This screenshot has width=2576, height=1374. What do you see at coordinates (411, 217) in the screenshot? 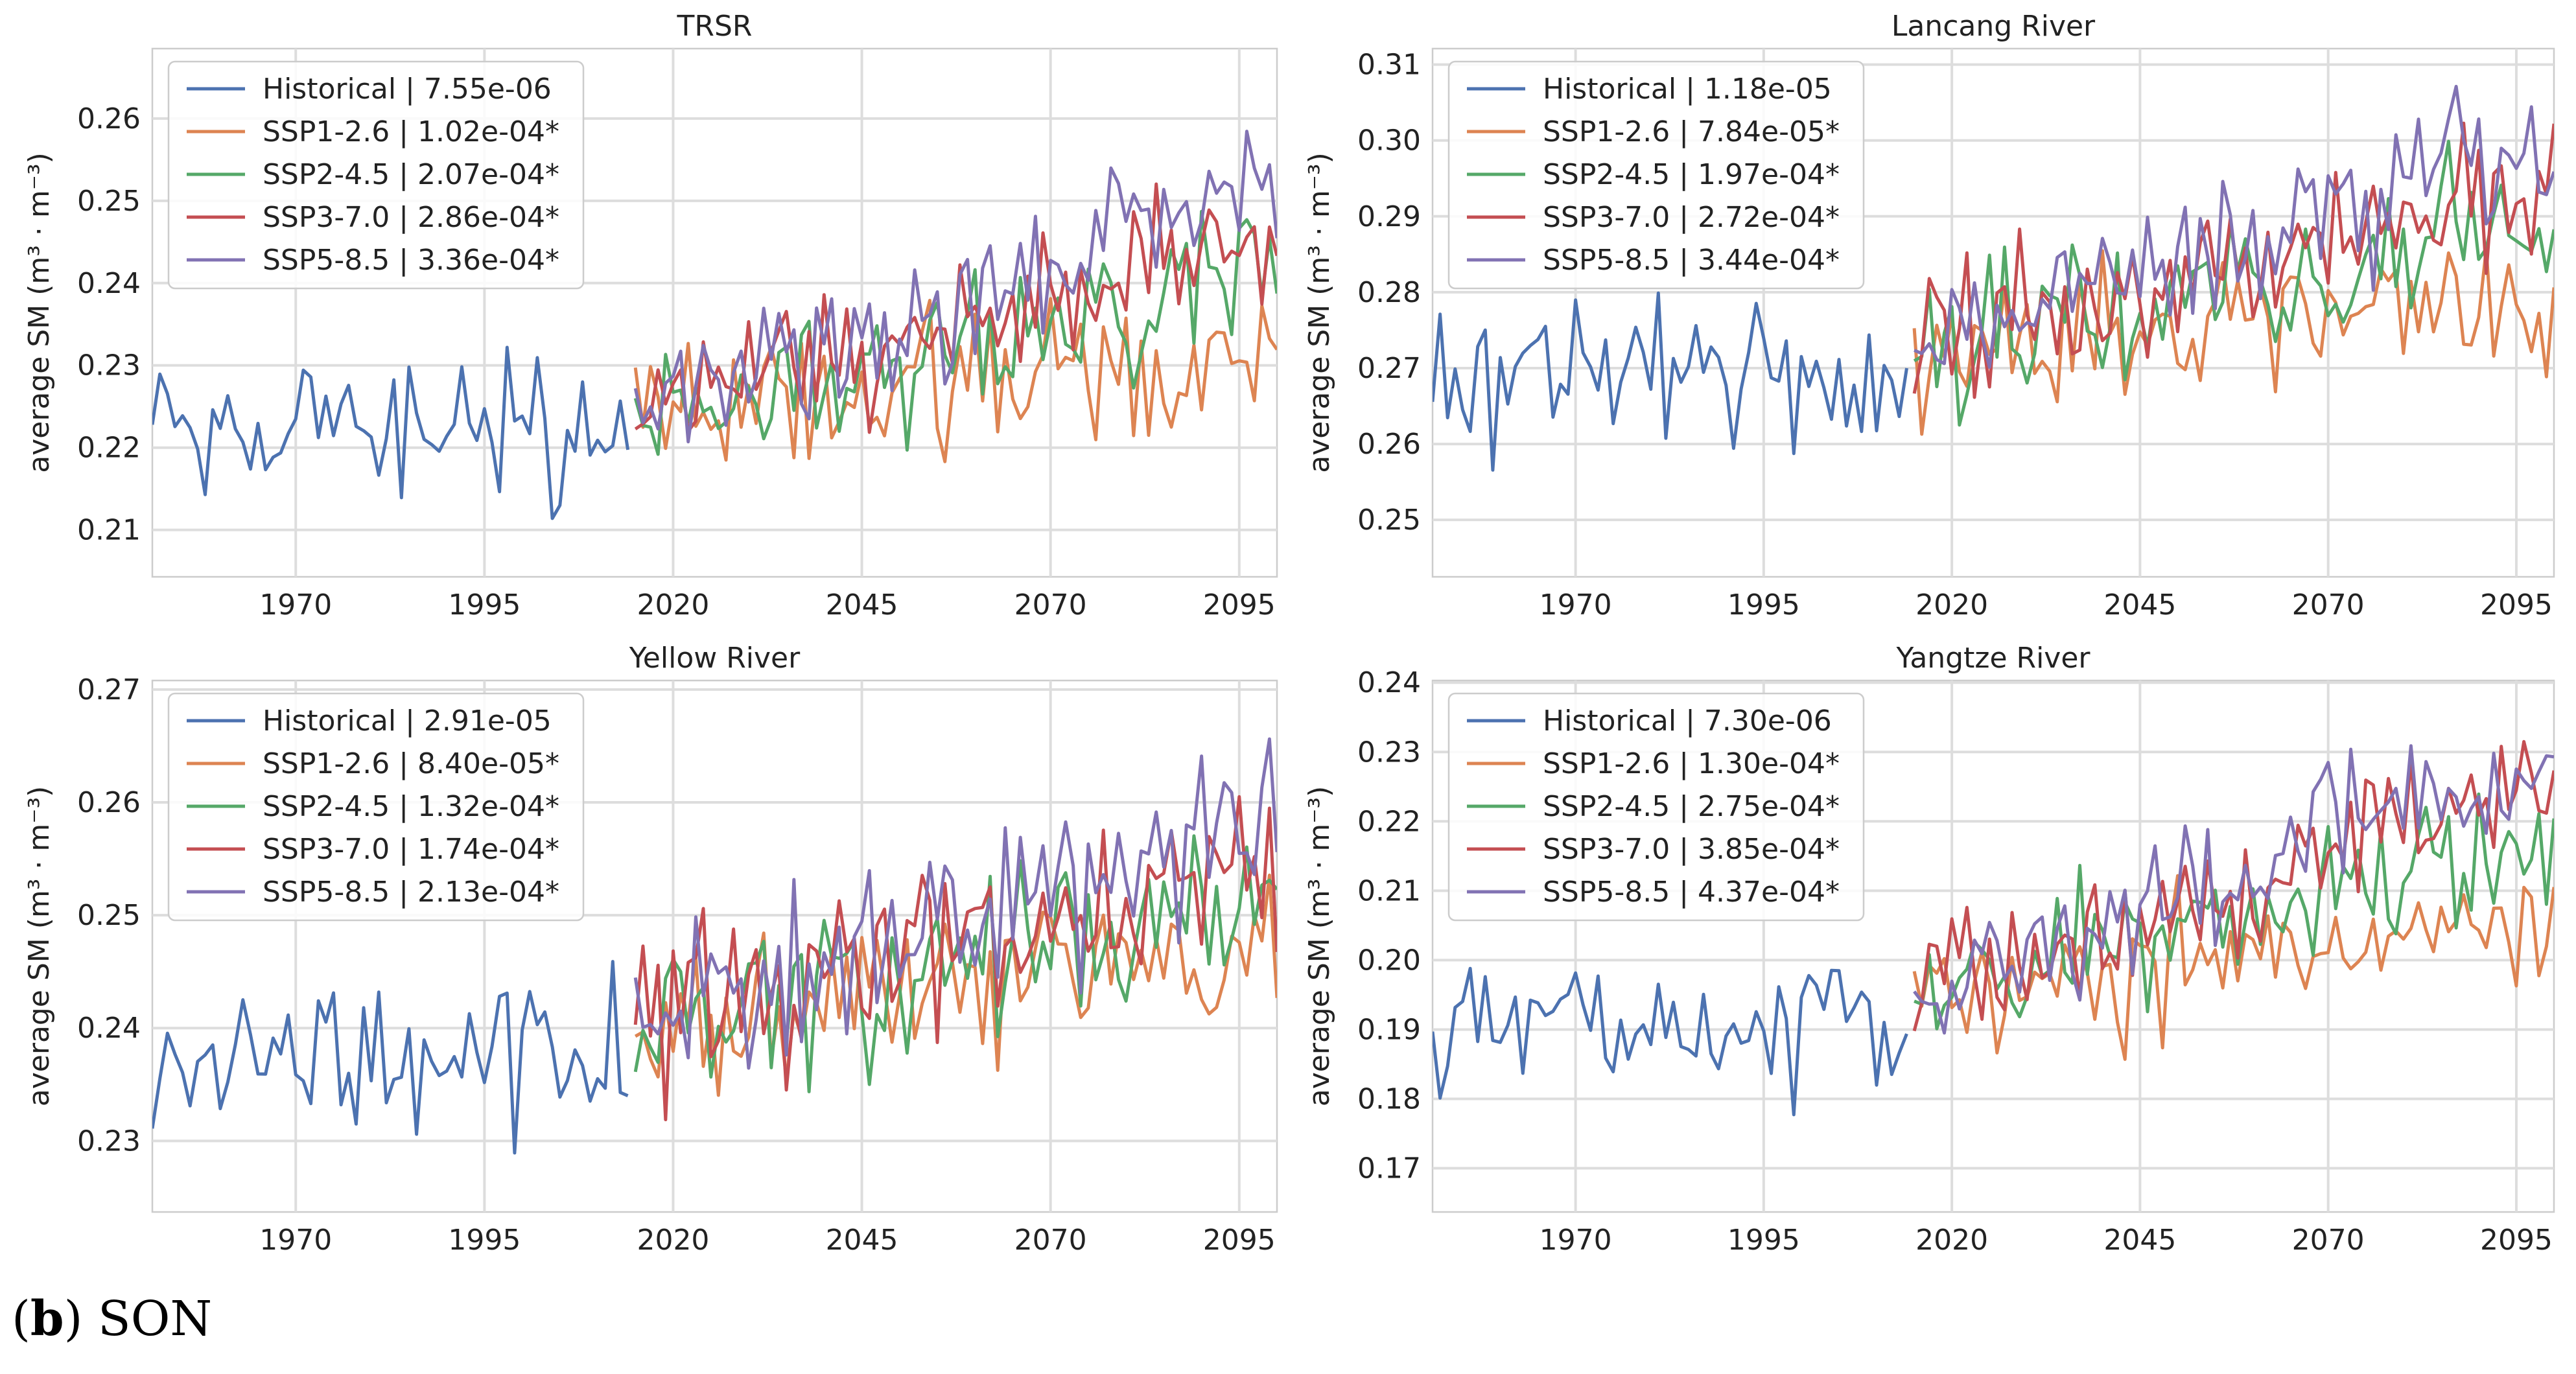
I see `legend-entry: SSP3-7.0 | 2.86e-04*` at bounding box center [411, 217].